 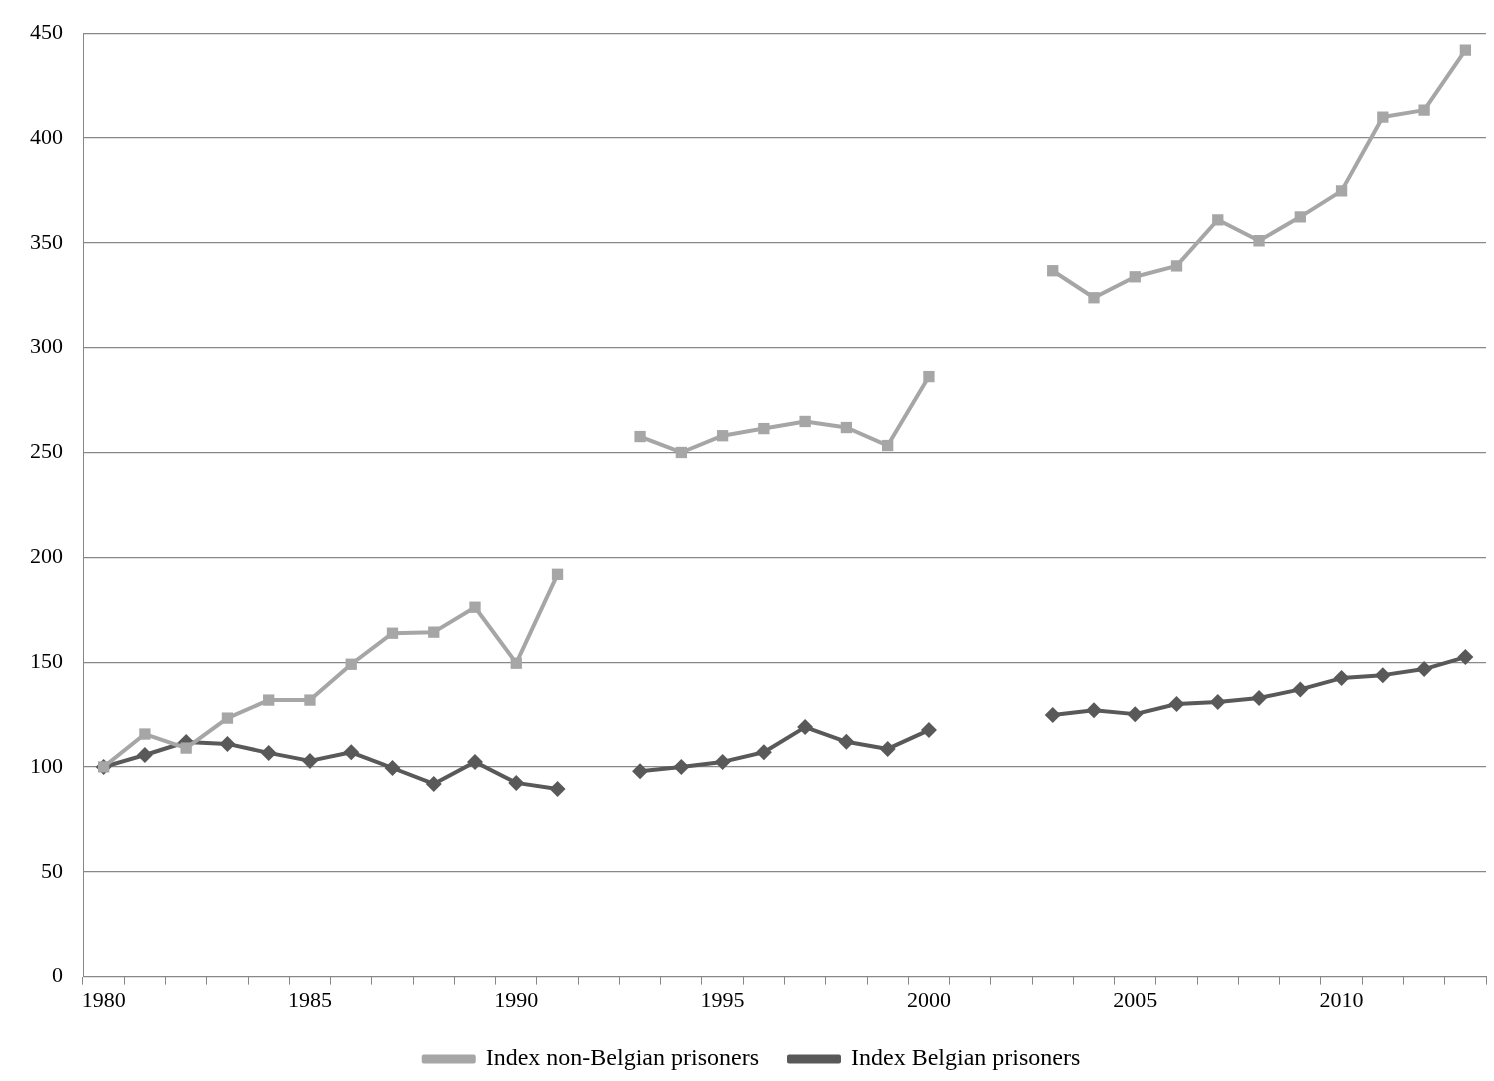 What do you see at coordinates (966, 1057) in the screenshot?
I see `legend-label: Index Belgian prisoners` at bounding box center [966, 1057].